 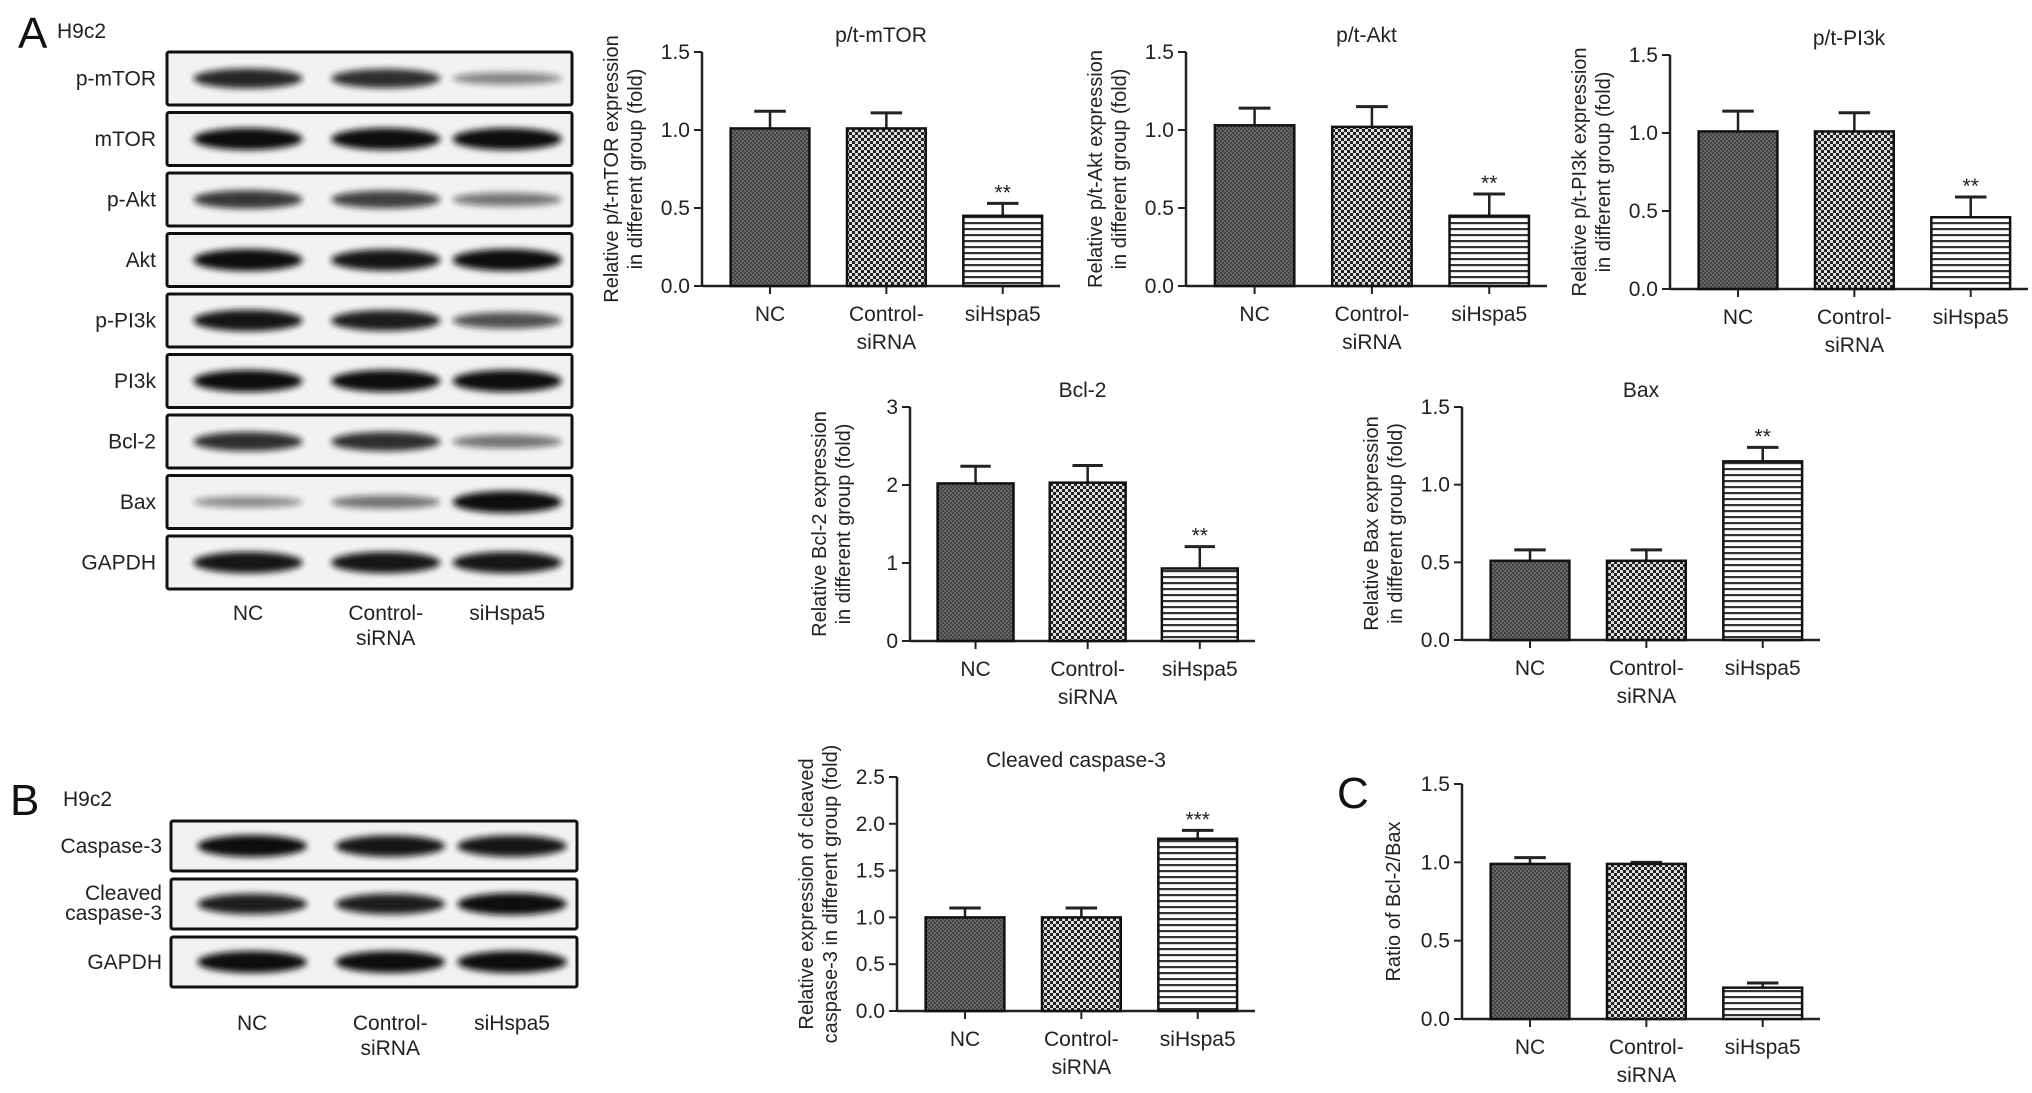 I want to click on chart-title: p/t-mTOR, so click(x=881, y=35).